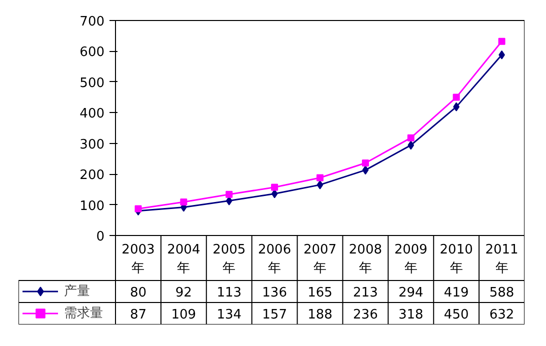  Describe the element at coordinates (183, 293) in the screenshot. I see `data-label: 92` at that location.